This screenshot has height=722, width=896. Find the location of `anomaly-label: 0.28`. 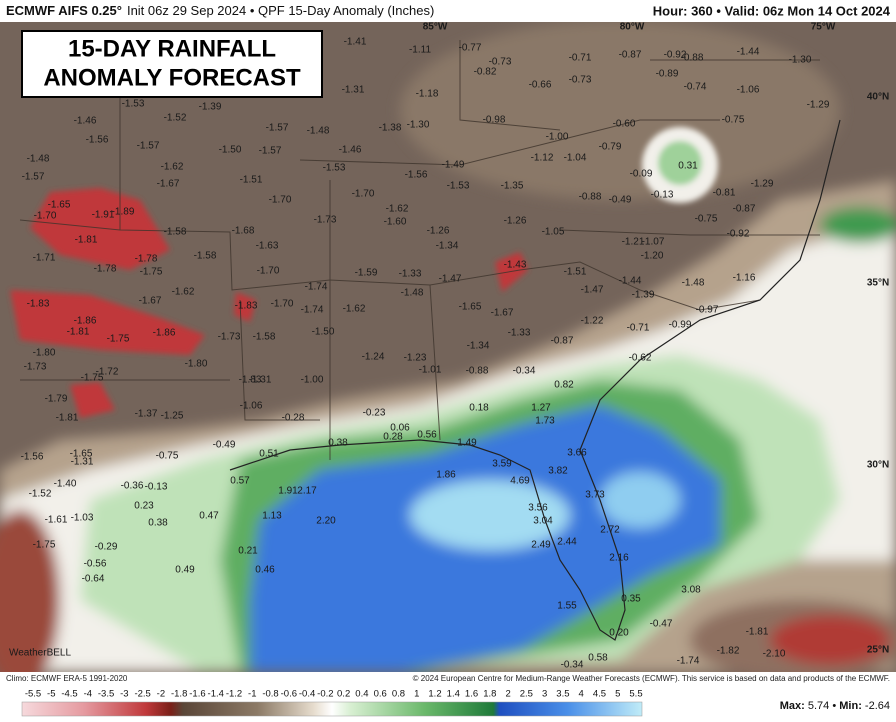

anomaly-label: 0.28 is located at coordinates (393, 437).